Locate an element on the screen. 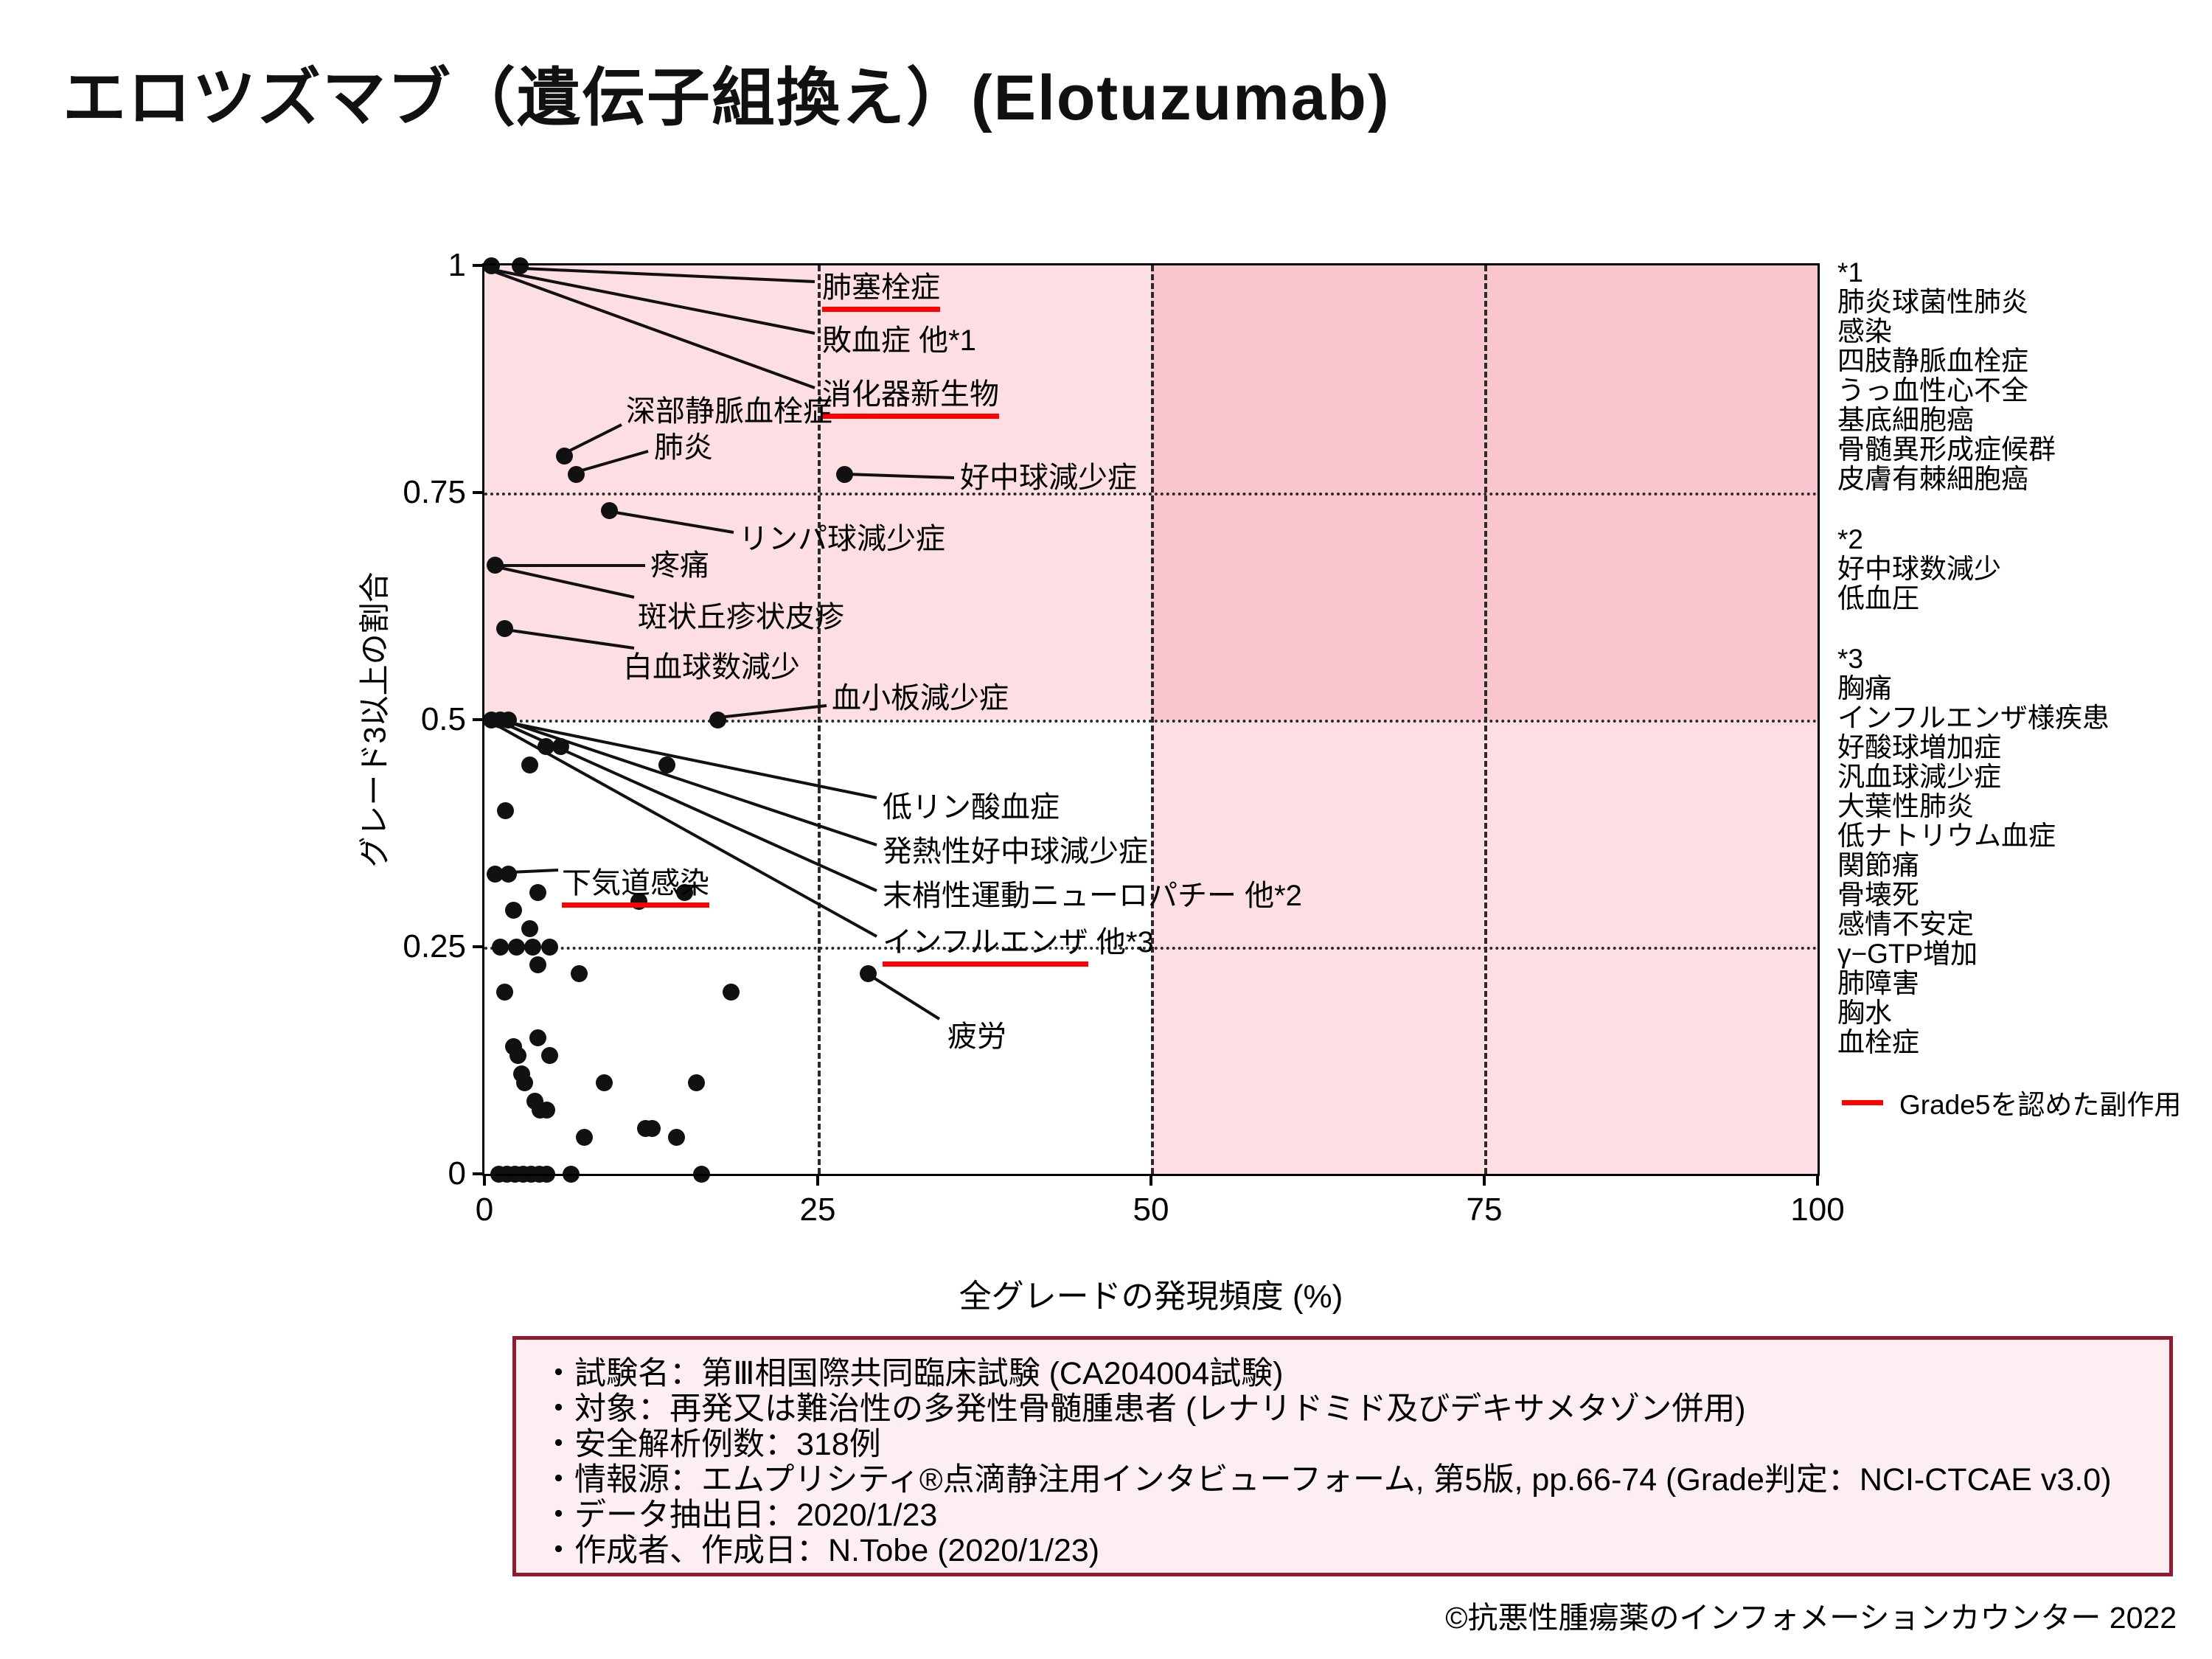  footnote-header: *3 is located at coordinates (1850, 659).